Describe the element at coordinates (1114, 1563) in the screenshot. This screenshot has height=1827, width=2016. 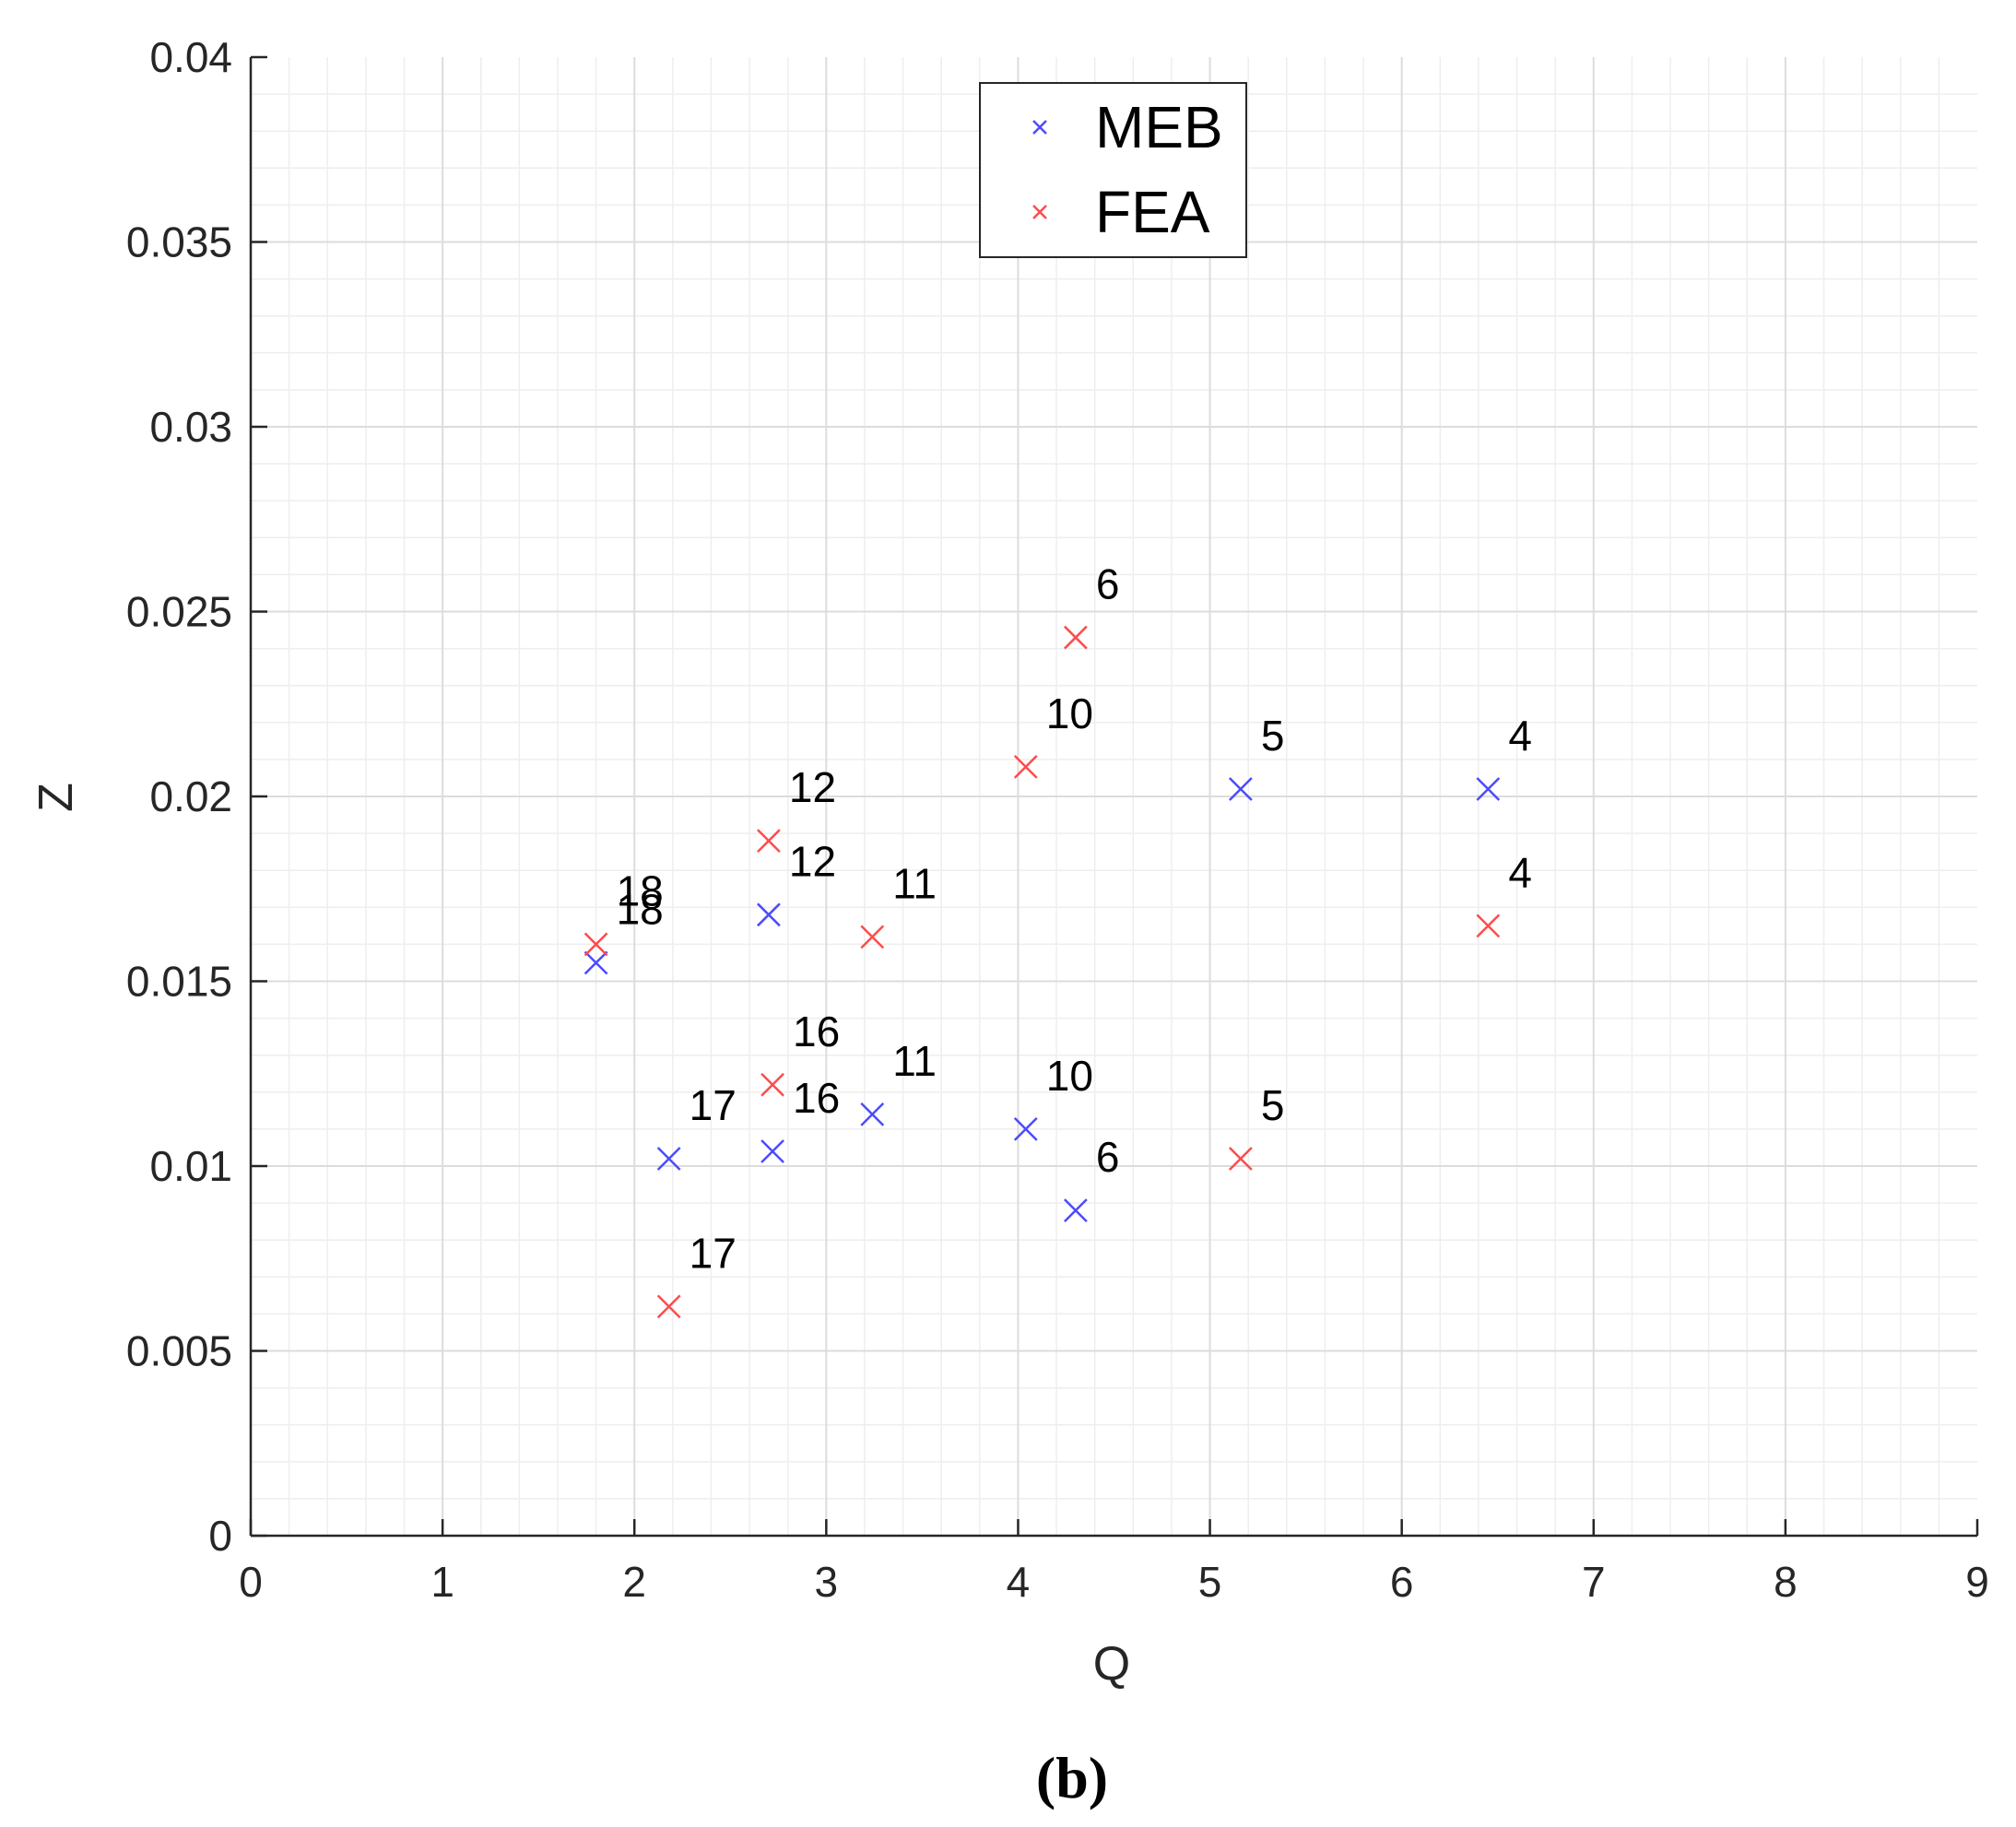
I see `x-axis-ticks: 0 1 2 3 4 5 6 7 8 9` at that location.